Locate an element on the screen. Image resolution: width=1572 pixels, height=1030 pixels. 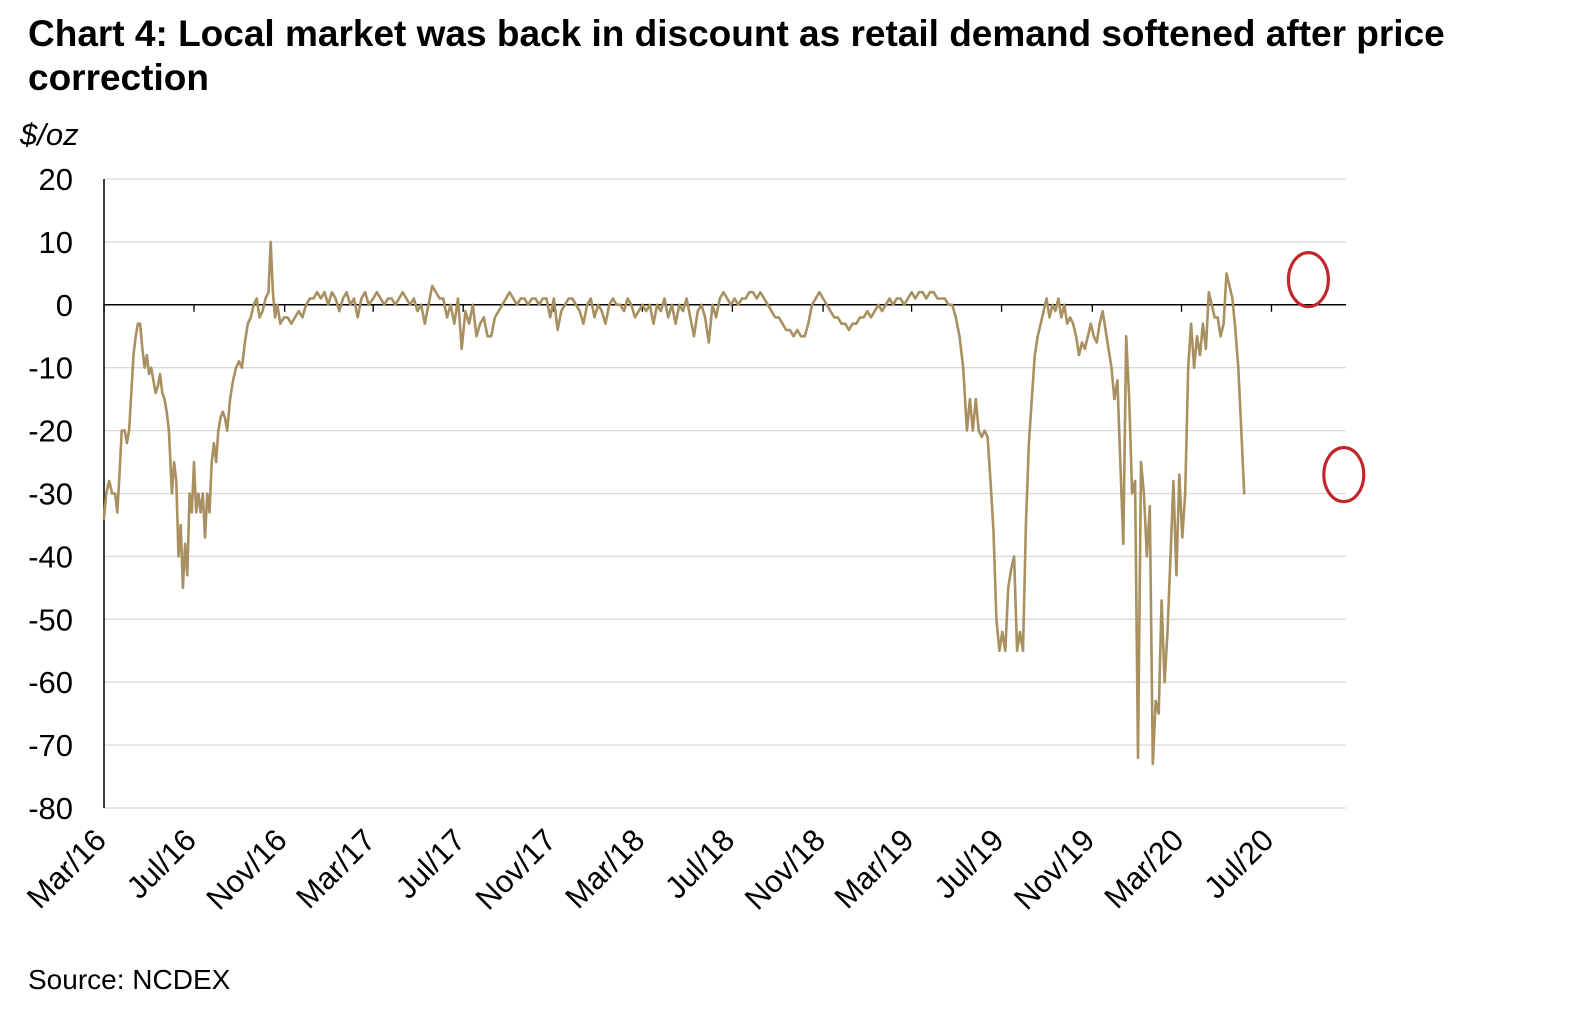
x-tick-label: Jul/18 is located at coordinates (699, 863).